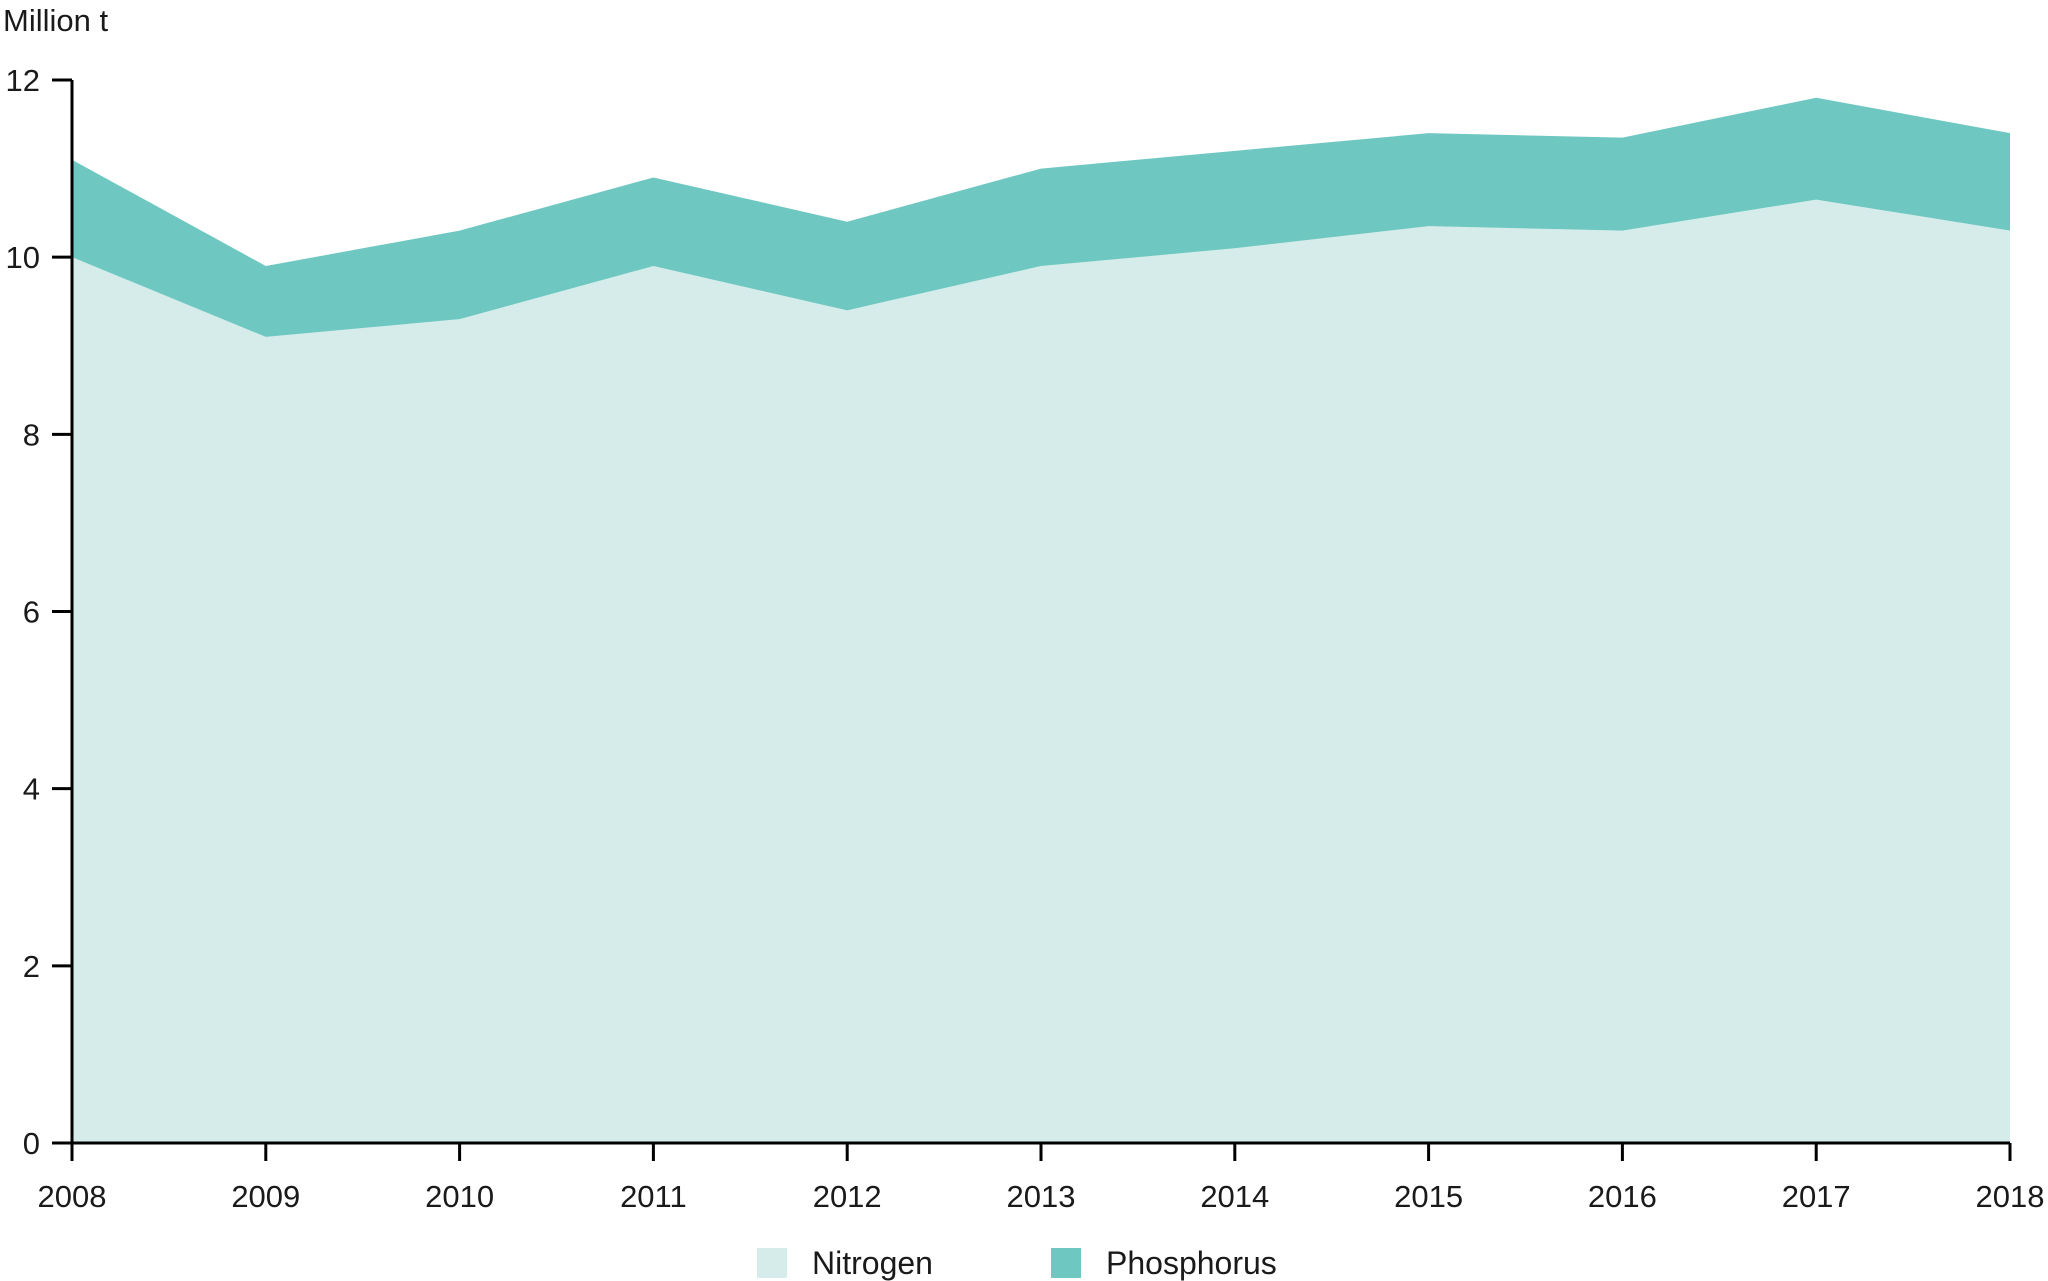 This screenshot has height=1281, width=2048. What do you see at coordinates (31, 612) in the screenshot?
I see `y-tick-label: 6` at bounding box center [31, 612].